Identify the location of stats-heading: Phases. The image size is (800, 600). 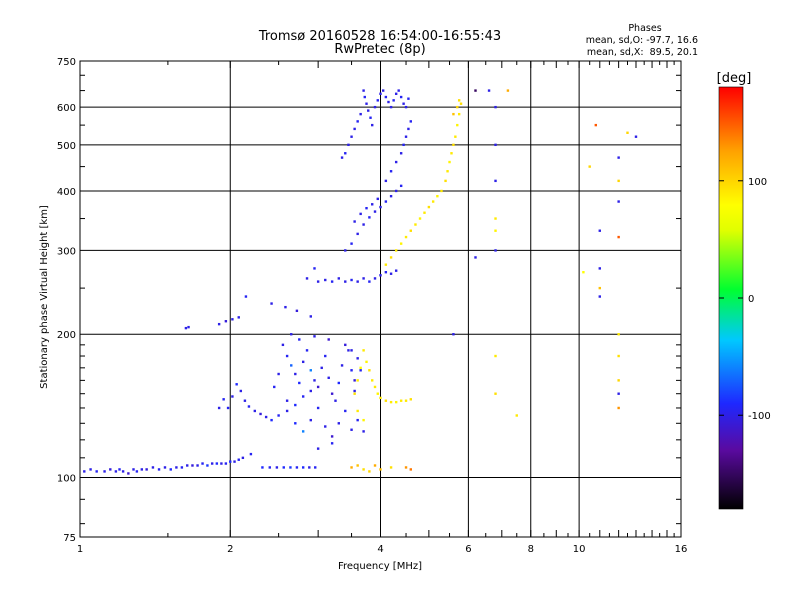
(644, 28).